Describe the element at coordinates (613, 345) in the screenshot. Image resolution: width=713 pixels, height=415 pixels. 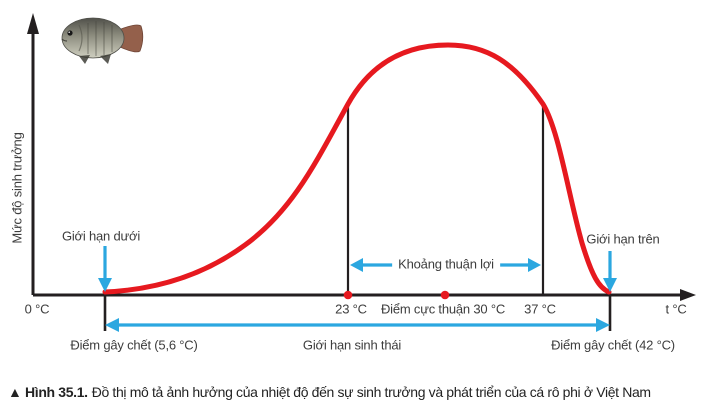
I see `death-point-high-label: Điểm gây chết (42 °C)` at that location.